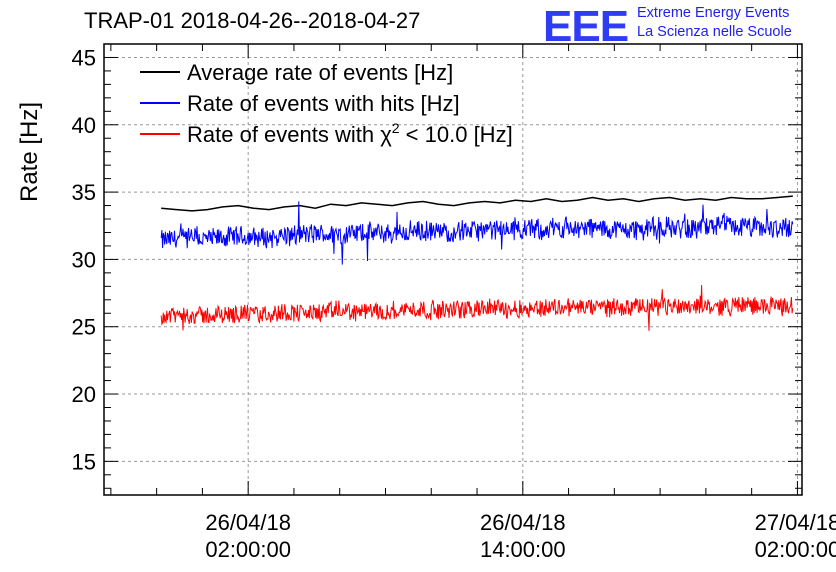  What do you see at coordinates (350, 133) in the screenshot?
I see `legend-entry: Rate of events with χ2 < 10.0 [Hz]` at bounding box center [350, 133].